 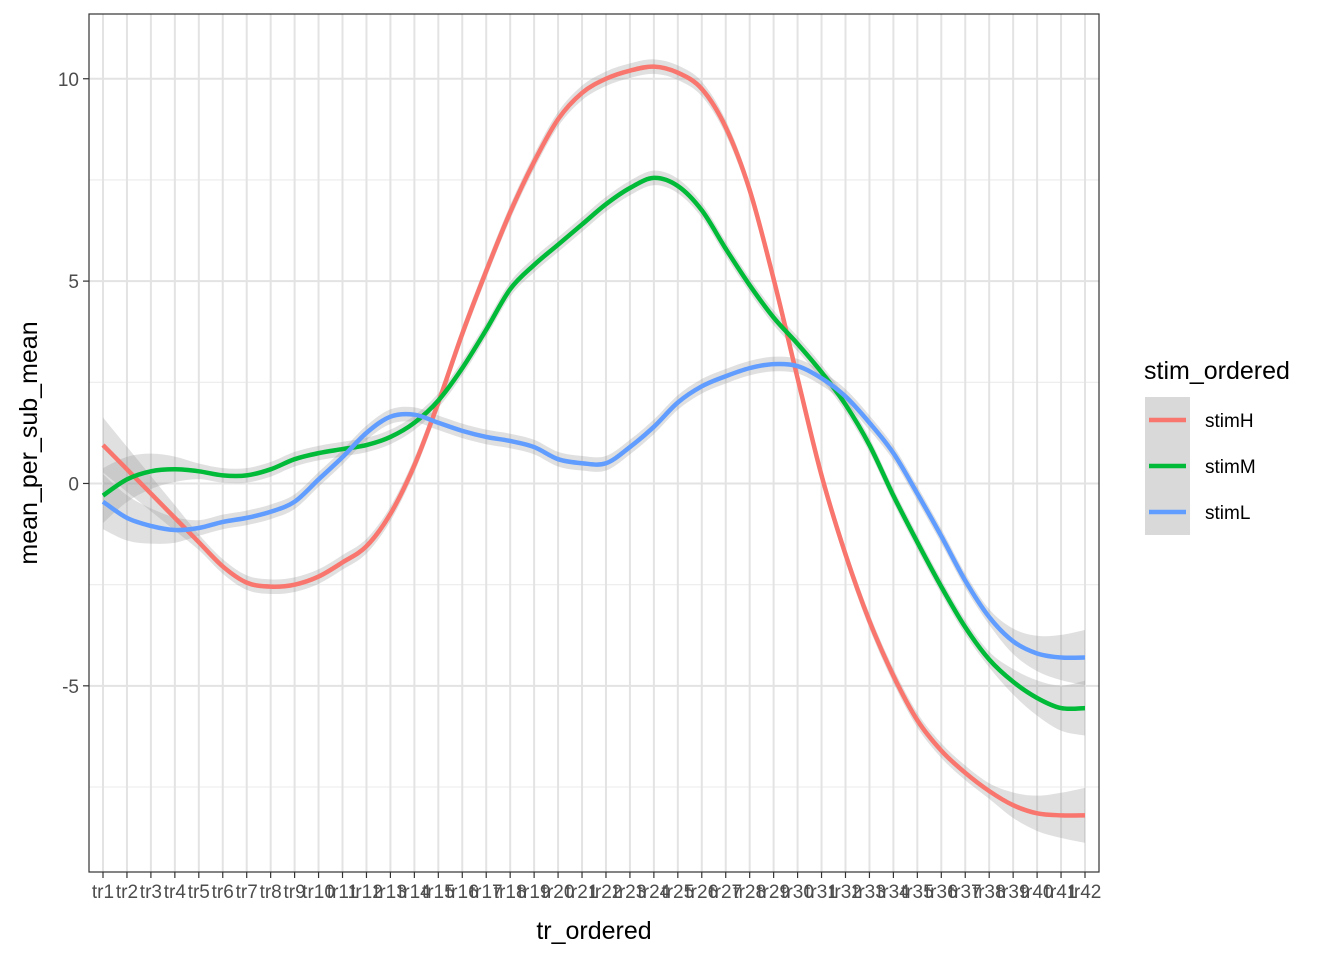 What do you see at coordinates (749, 892) in the screenshot?
I see `x-tick-label: tr28` at bounding box center [749, 892].